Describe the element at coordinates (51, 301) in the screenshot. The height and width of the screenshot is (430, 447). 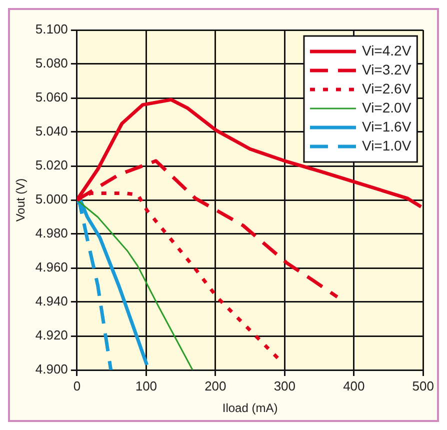
I see `y-tick-label: 4.940` at that location.